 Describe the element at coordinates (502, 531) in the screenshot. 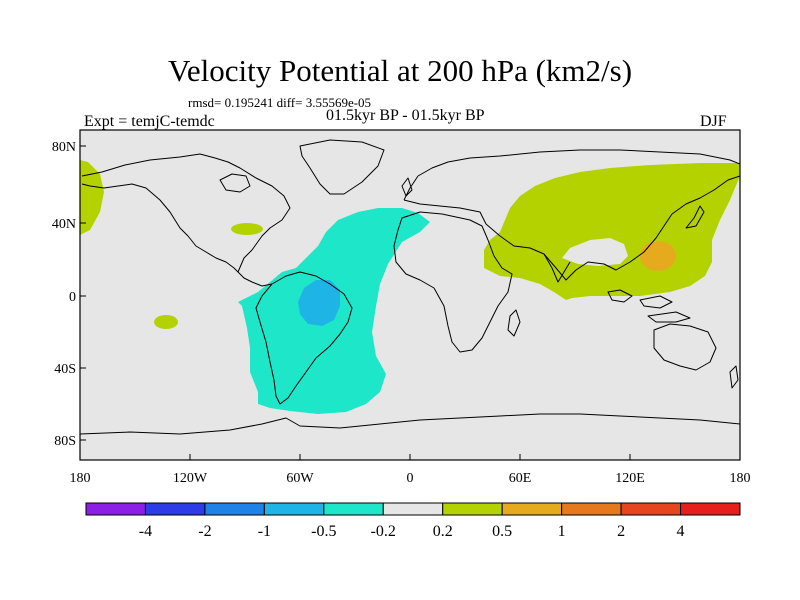

I see `colorbar-label: 0.5` at that location.